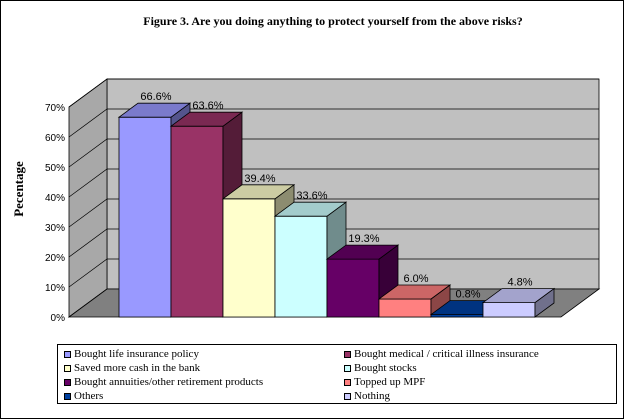 The height and width of the screenshot is (419, 624). What do you see at coordinates (415, 279) in the screenshot?
I see `data-label: 6.0%` at bounding box center [415, 279].